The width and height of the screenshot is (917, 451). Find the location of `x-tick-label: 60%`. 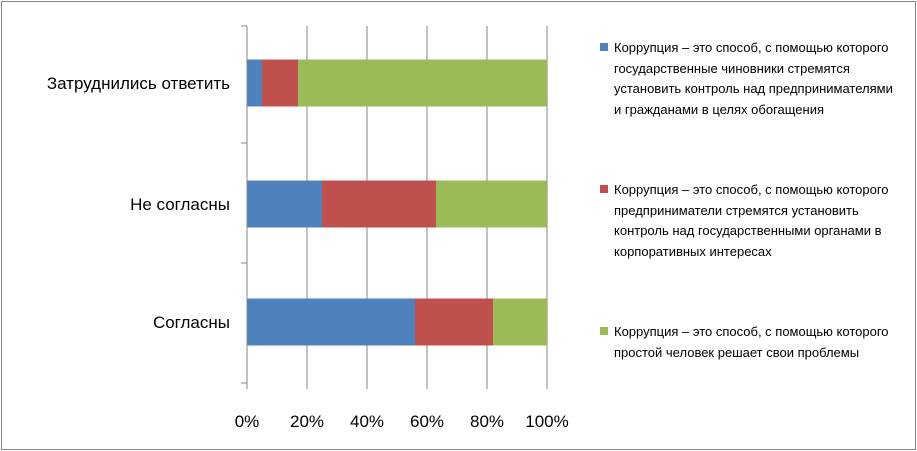

x-tick-label: 60% is located at coordinates (427, 421).